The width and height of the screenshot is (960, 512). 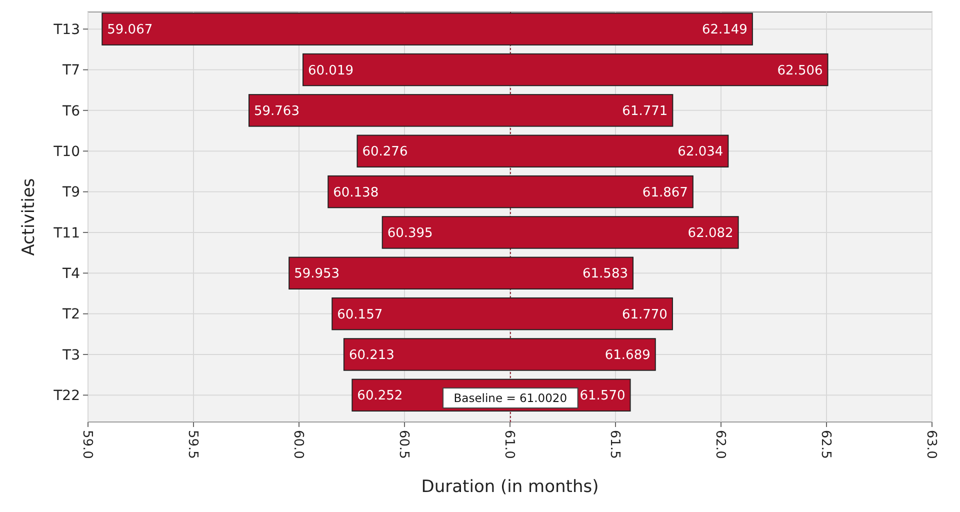 I want to click on x-axis-title: Duration (in months), so click(x=510, y=487).